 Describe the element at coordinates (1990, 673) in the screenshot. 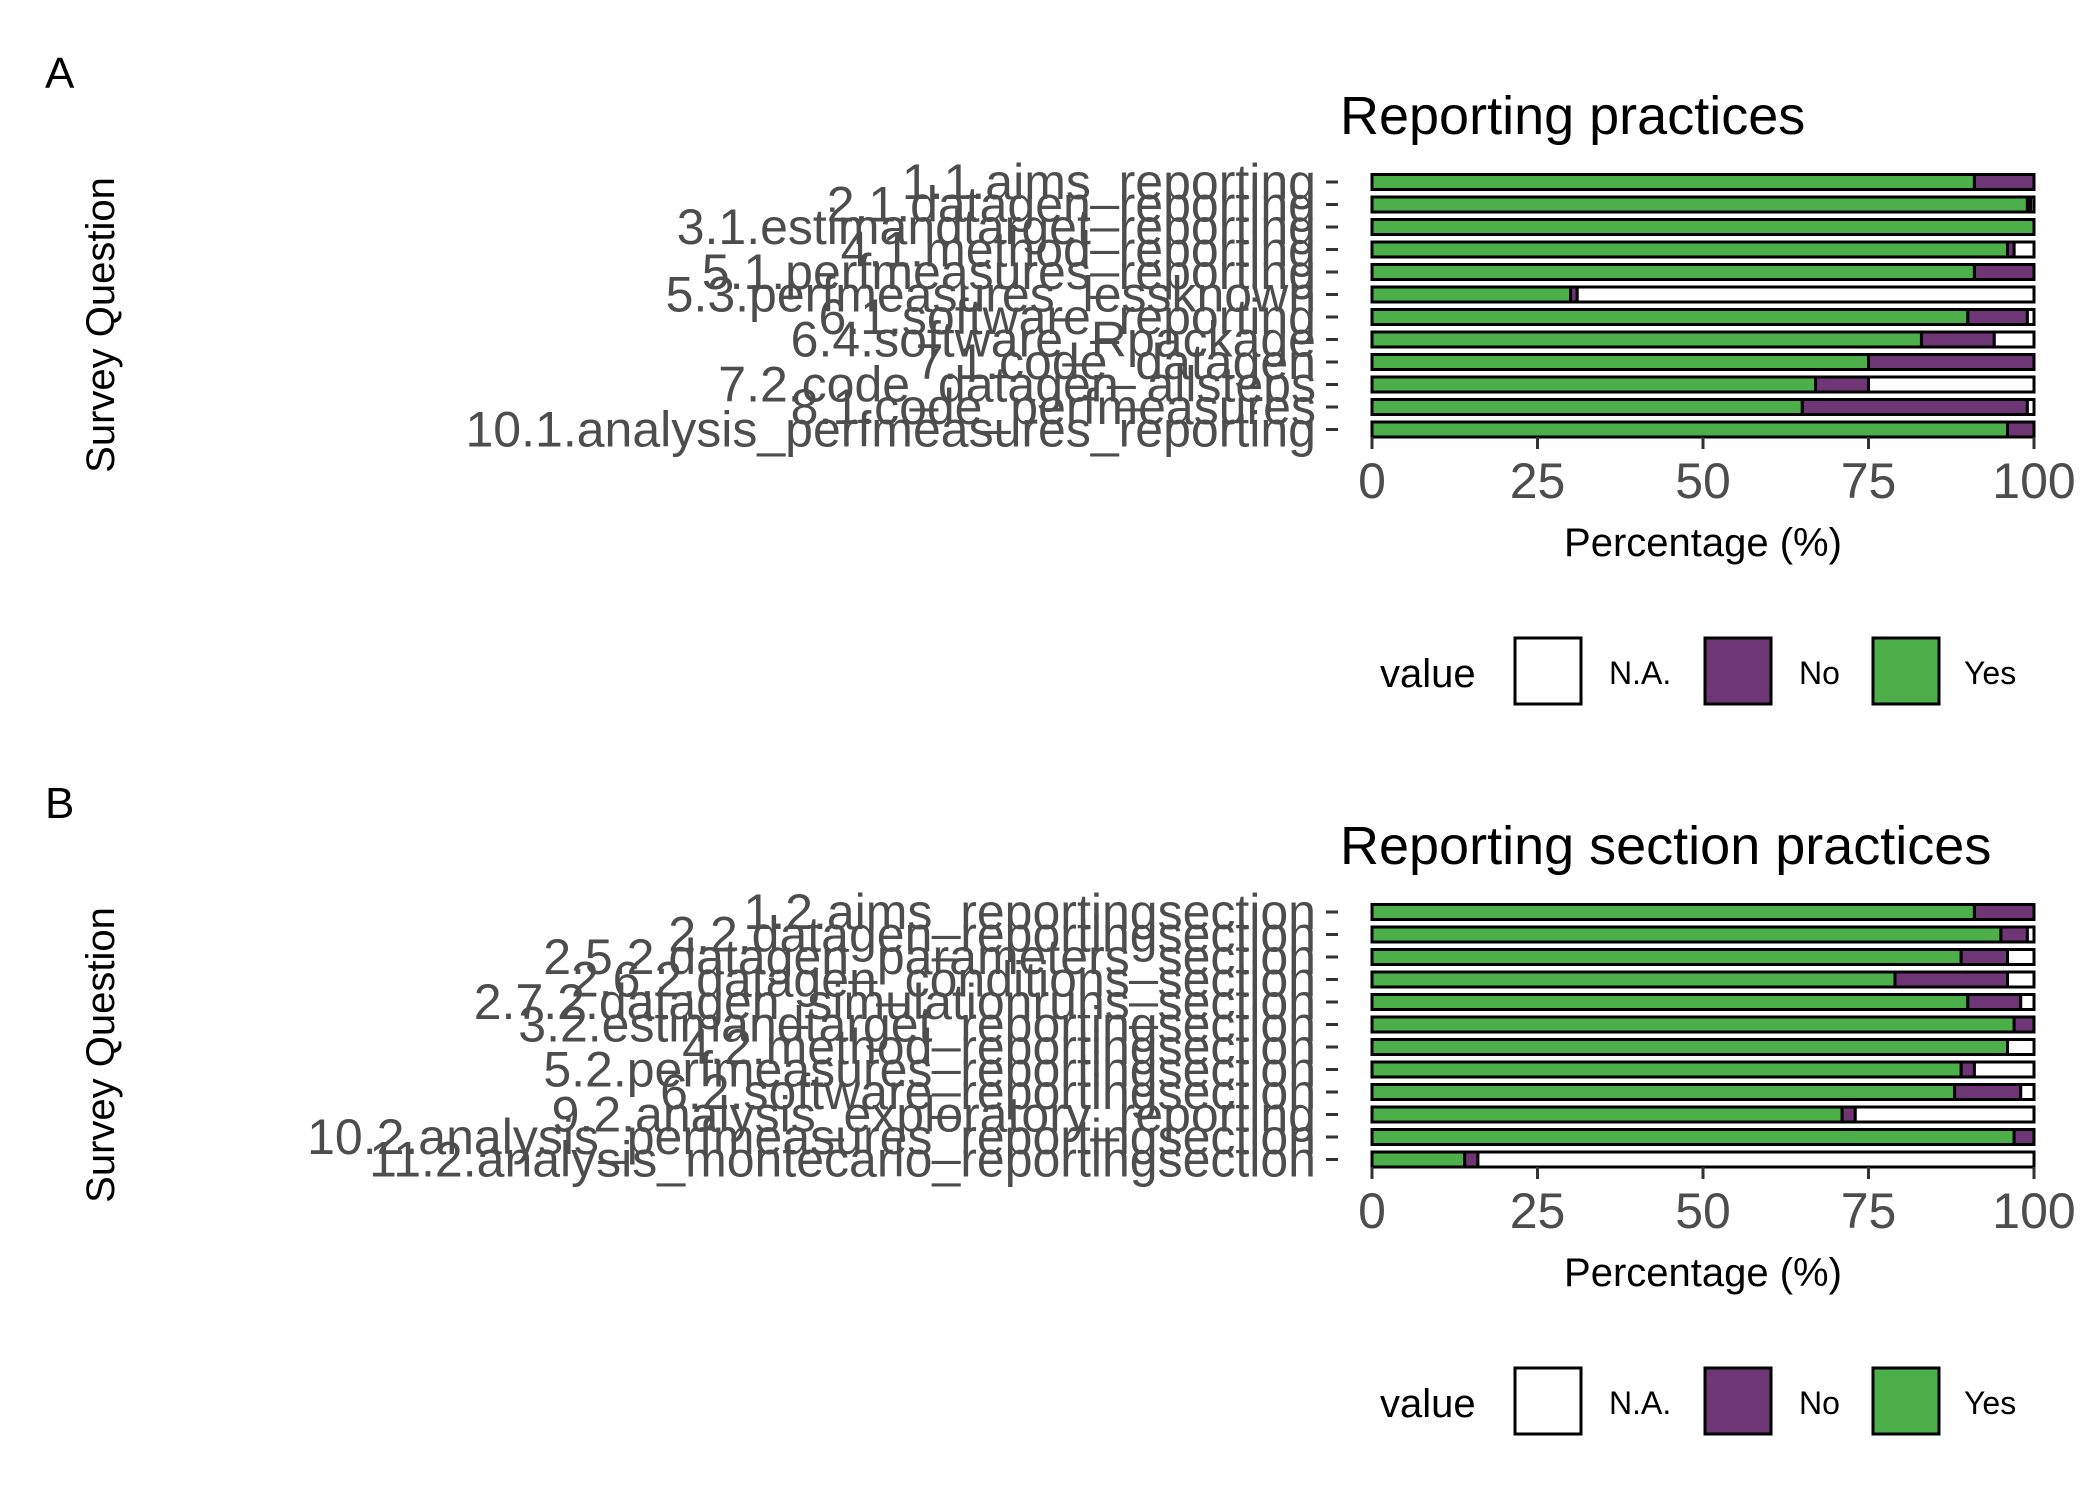

I see `legend-label-yes-a: Yes` at that location.